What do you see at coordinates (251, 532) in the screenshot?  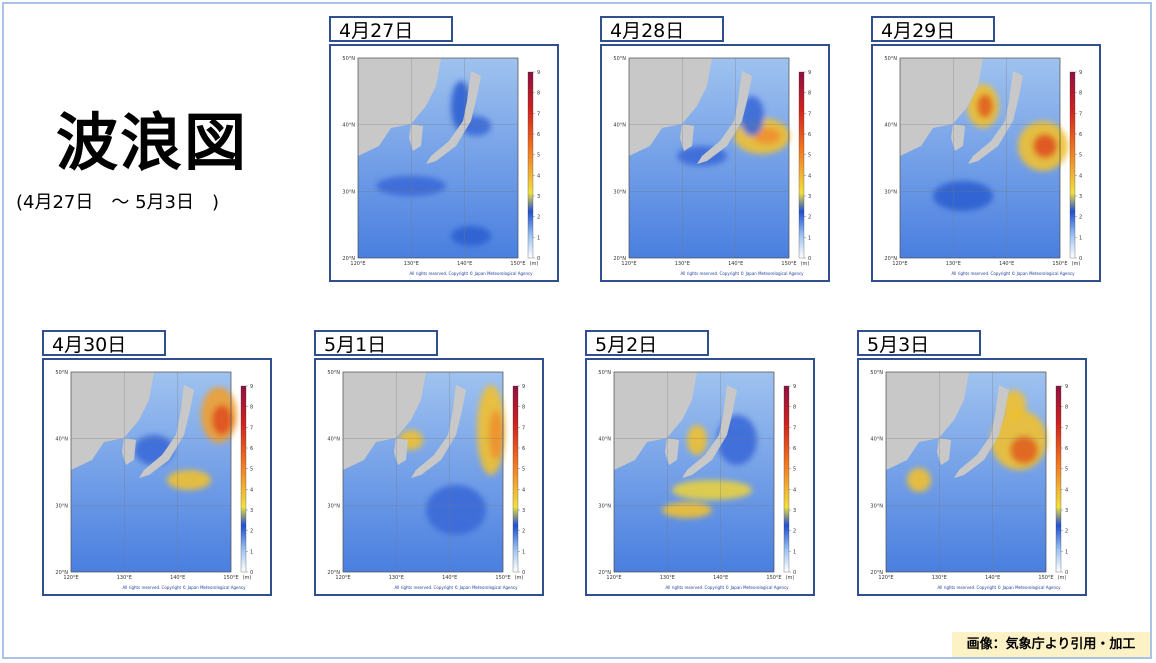 I see `colorbar-label: 2` at bounding box center [251, 532].